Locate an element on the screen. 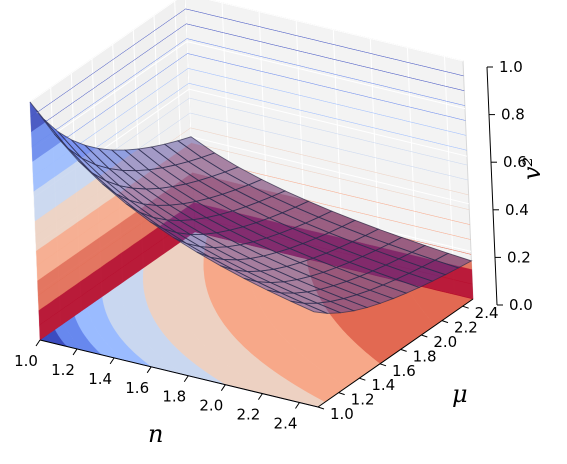 The width and height of the screenshot is (567, 464). z-axis-label: v² is located at coordinates (532, 168).